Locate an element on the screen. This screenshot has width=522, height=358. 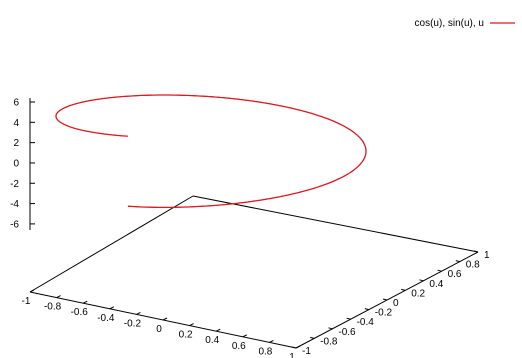
z-tick-label: 6 is located at coordinates (16, 103).